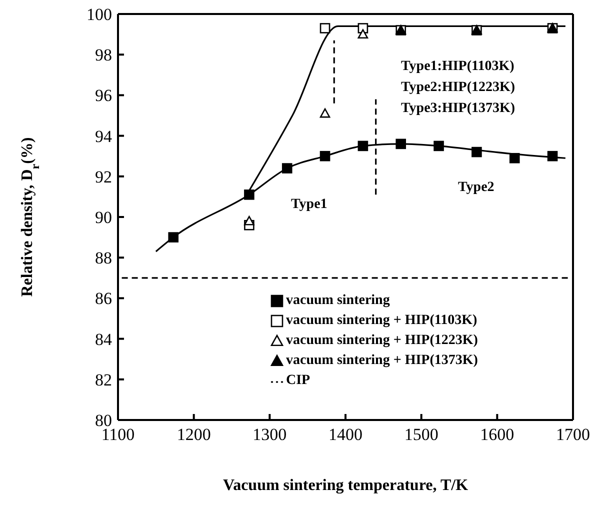 The image size is (605, 518). I want to click on x-tick-label: 1700, so click(573, 434).